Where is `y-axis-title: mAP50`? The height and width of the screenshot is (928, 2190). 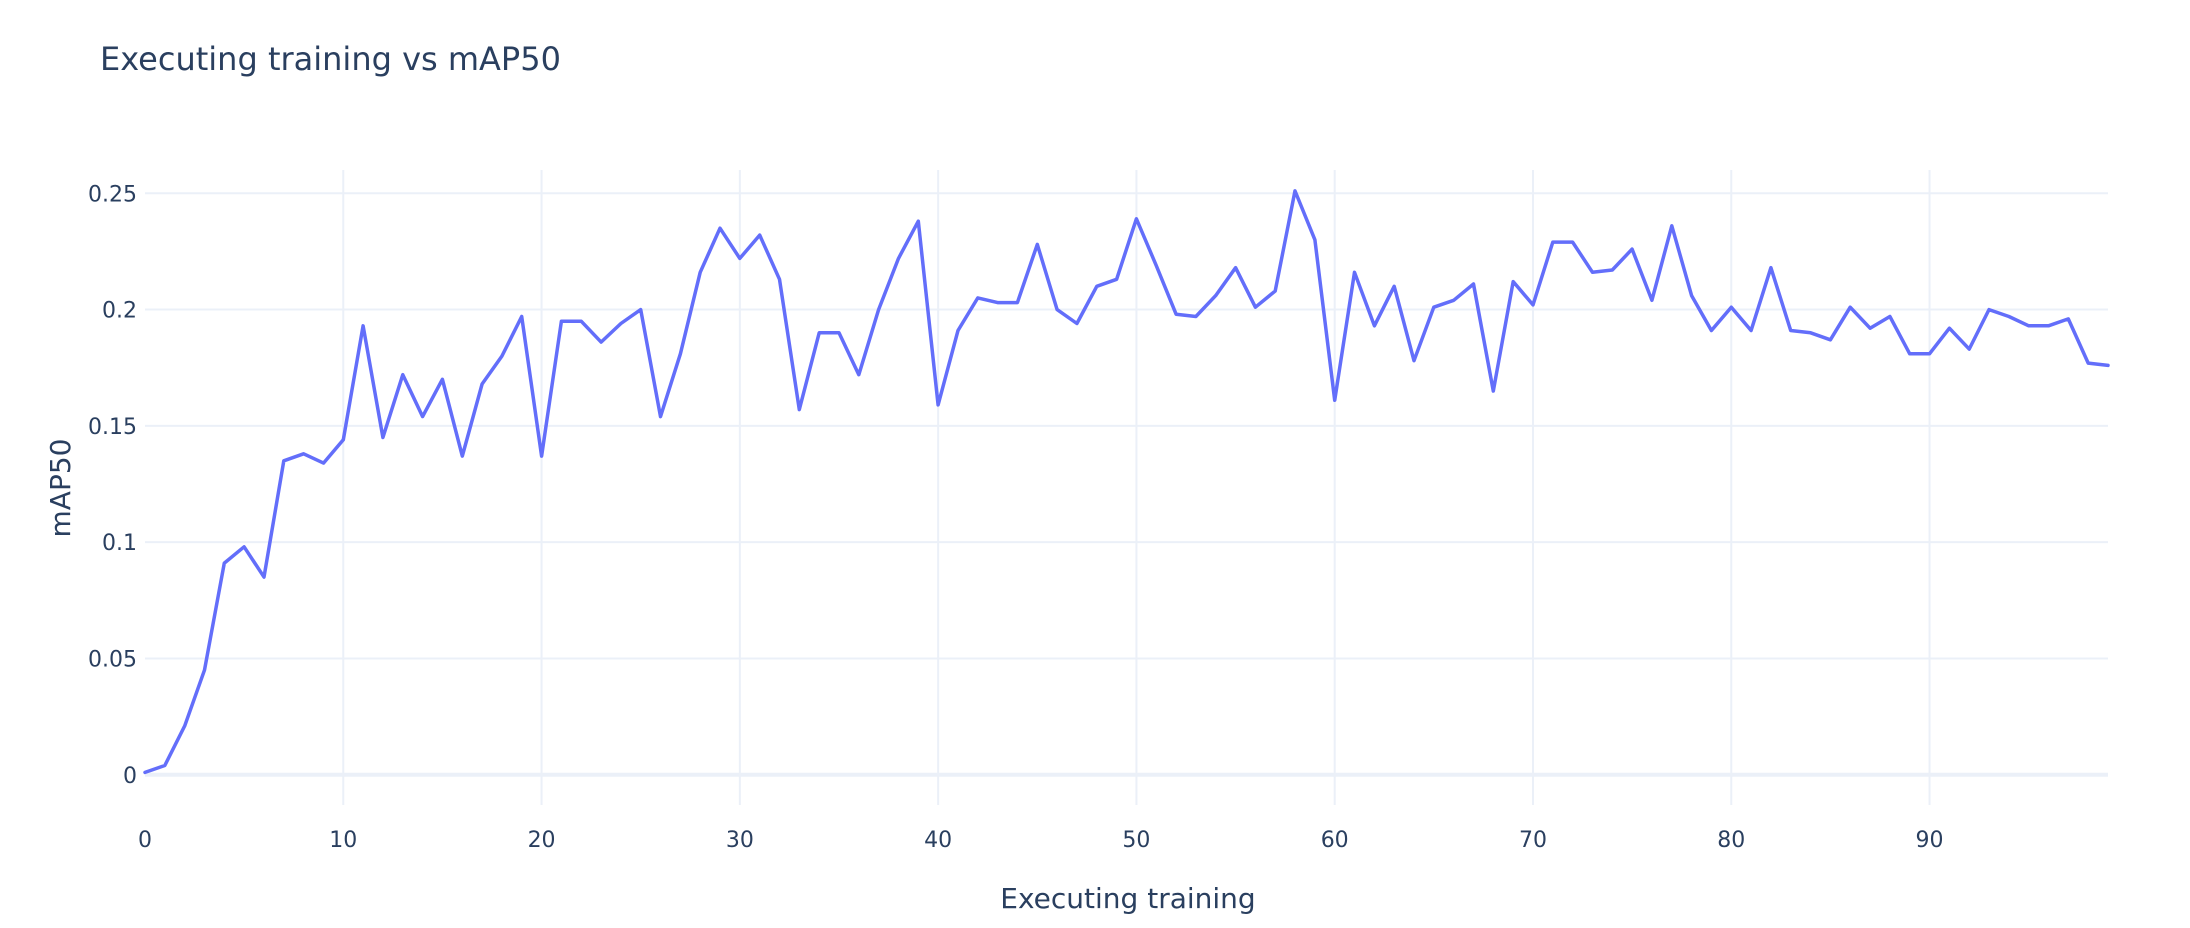
y-axis-title: mAP50 is located at coordinates (60, 488).